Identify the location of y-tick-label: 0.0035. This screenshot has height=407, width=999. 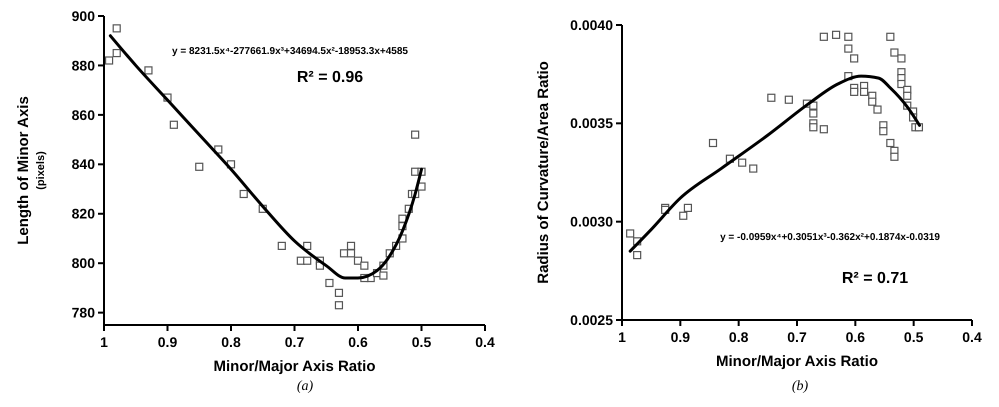
(592, 123).